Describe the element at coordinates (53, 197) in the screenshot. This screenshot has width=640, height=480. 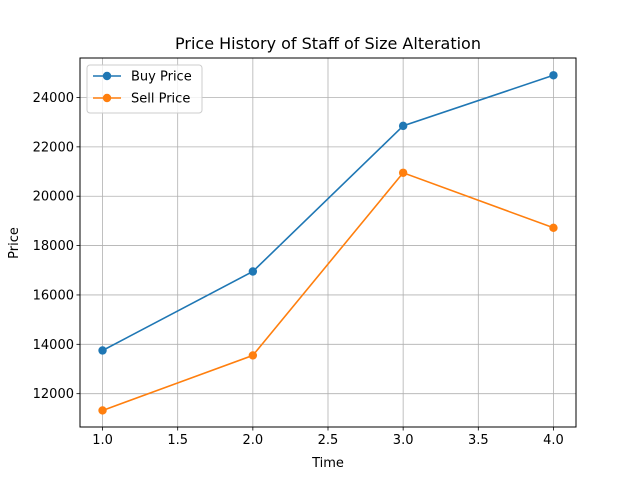
I see `y-tick-label: 20000` at that location.